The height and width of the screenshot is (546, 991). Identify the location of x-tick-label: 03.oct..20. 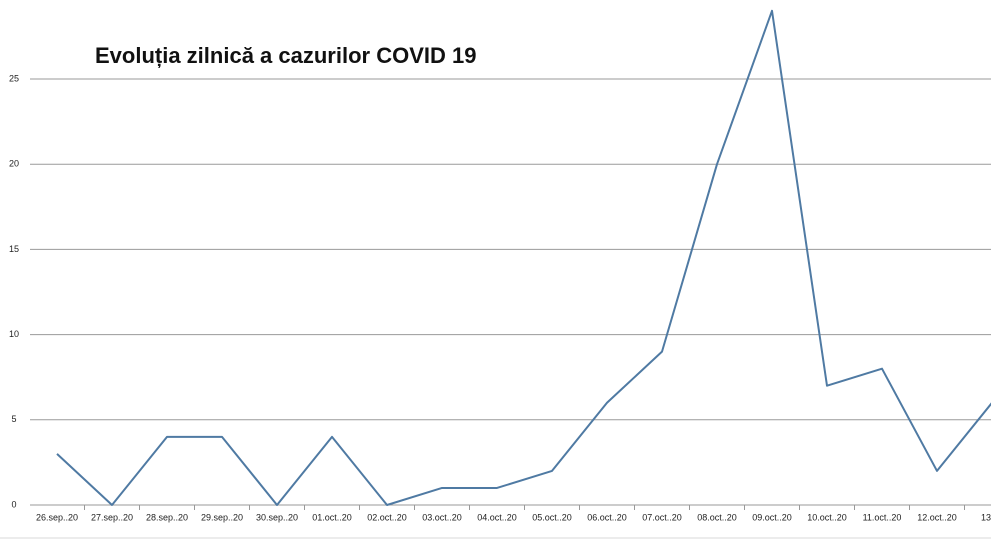
(442, 517).